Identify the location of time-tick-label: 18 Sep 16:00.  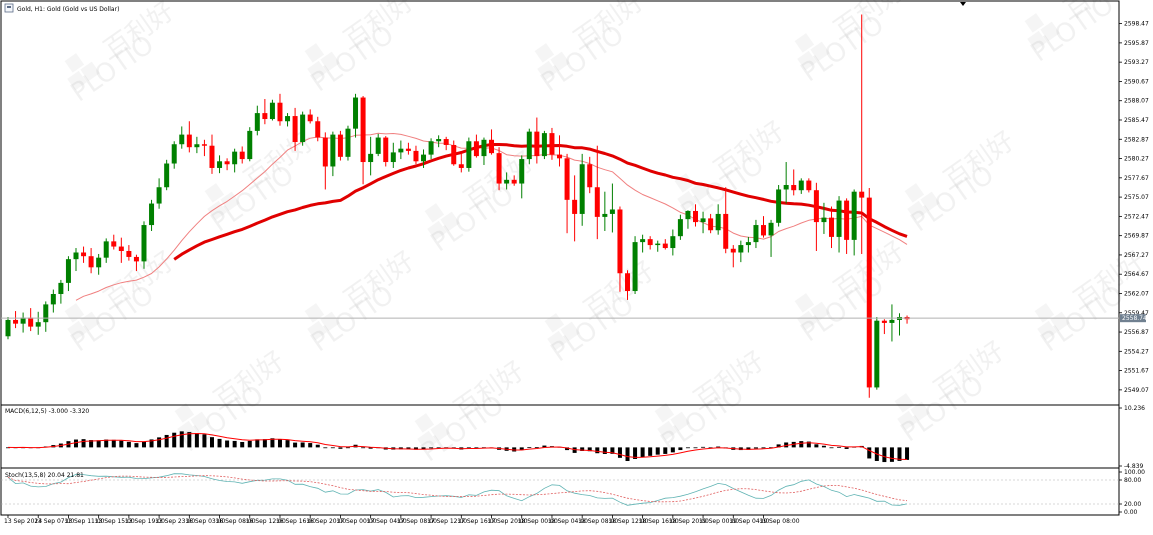
(659, 521).